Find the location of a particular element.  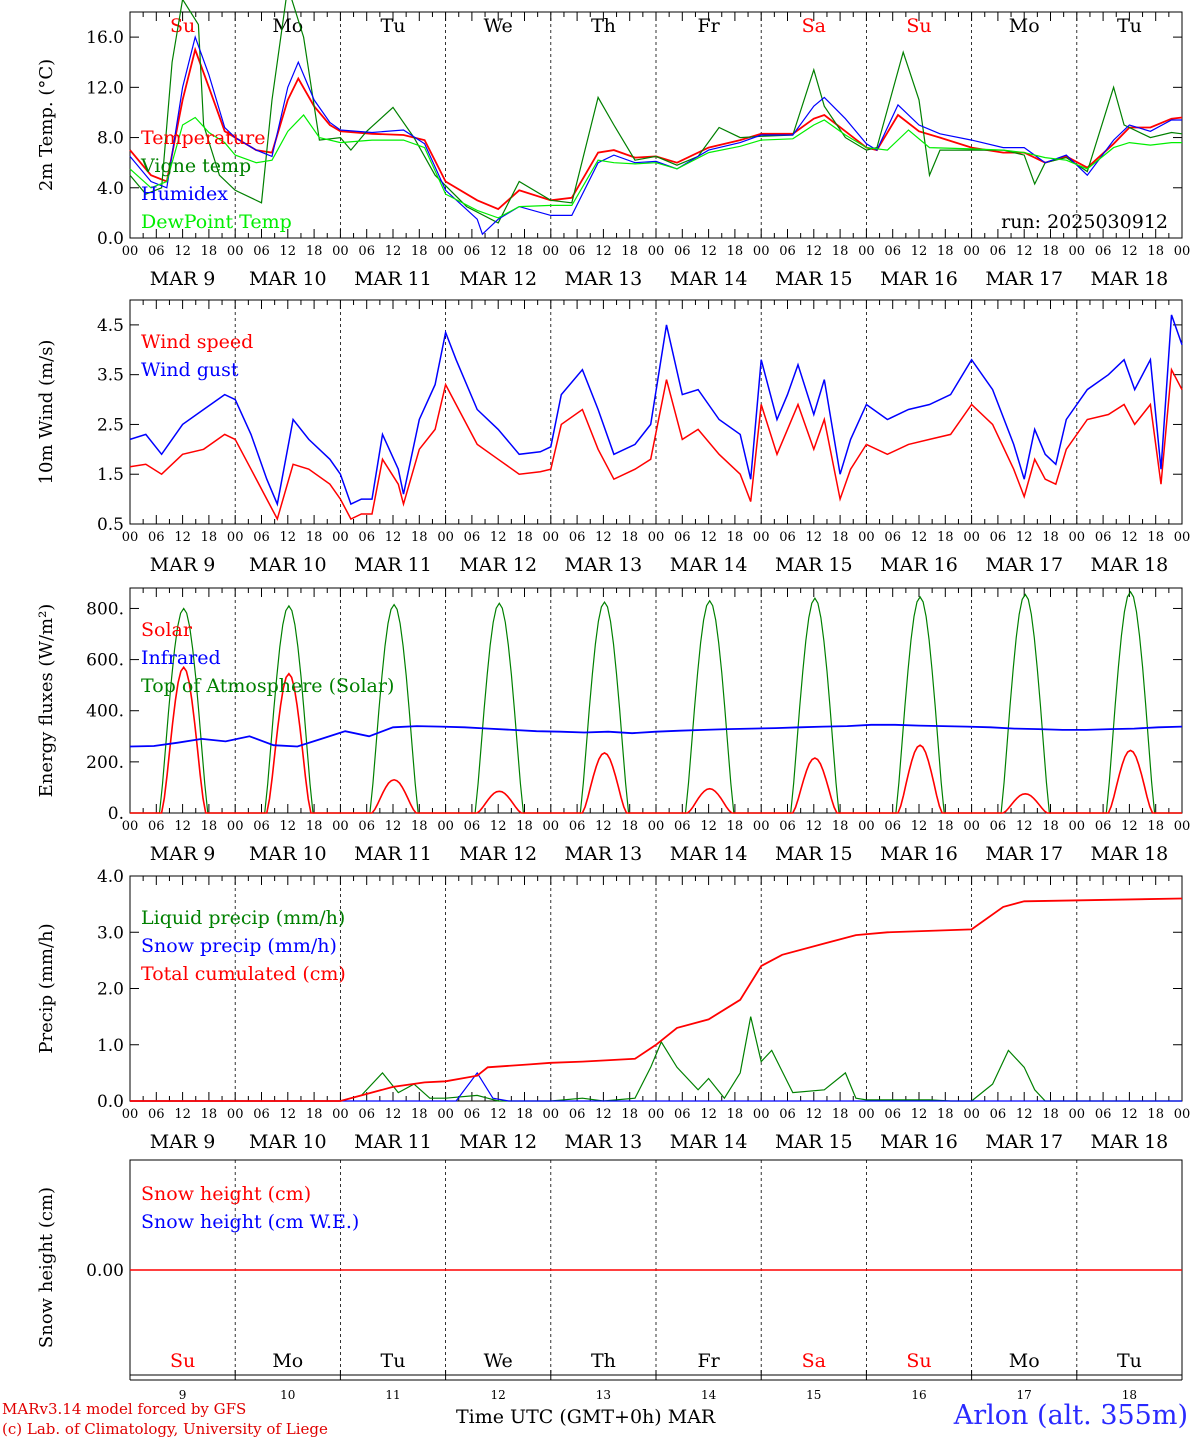

date-label: MAR 10 is located at coordinates (288, 565).